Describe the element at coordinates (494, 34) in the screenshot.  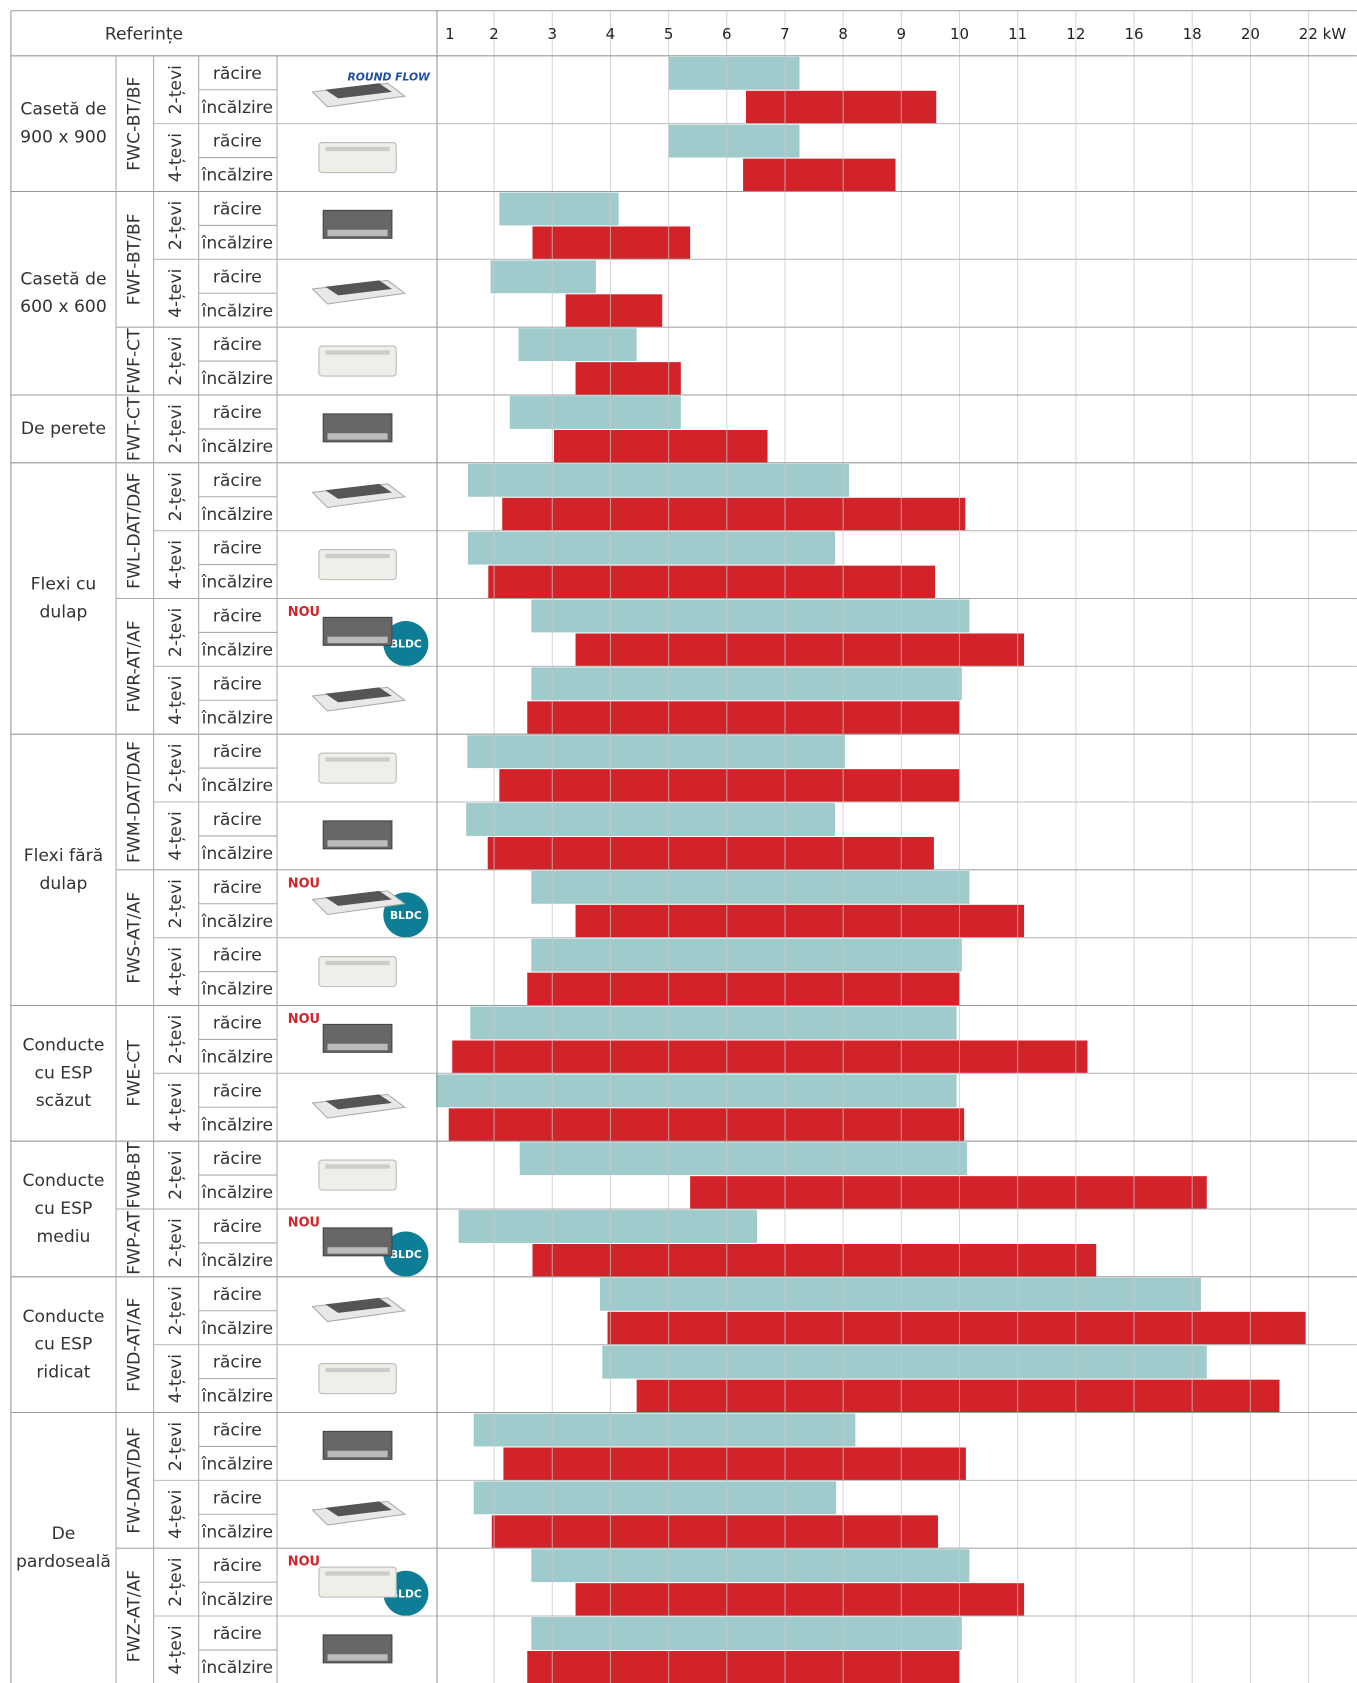
I see `x-tick-label: 2` at that location.